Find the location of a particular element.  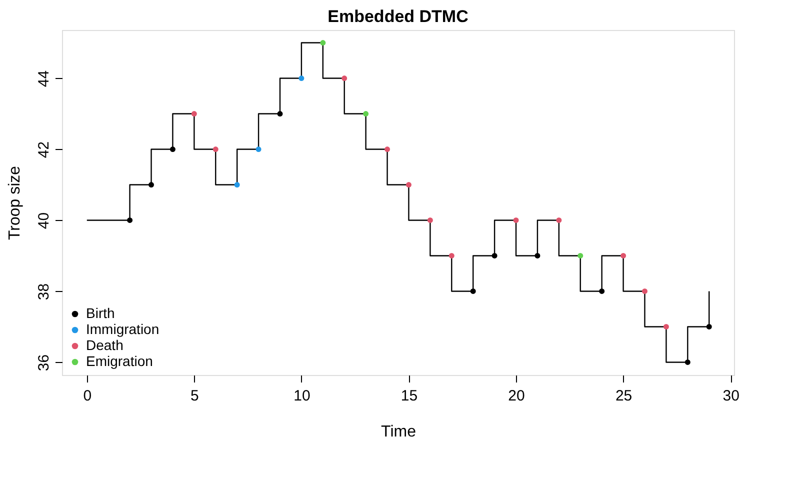

x-tick-label: 20 is located at coordinates (516, 396).